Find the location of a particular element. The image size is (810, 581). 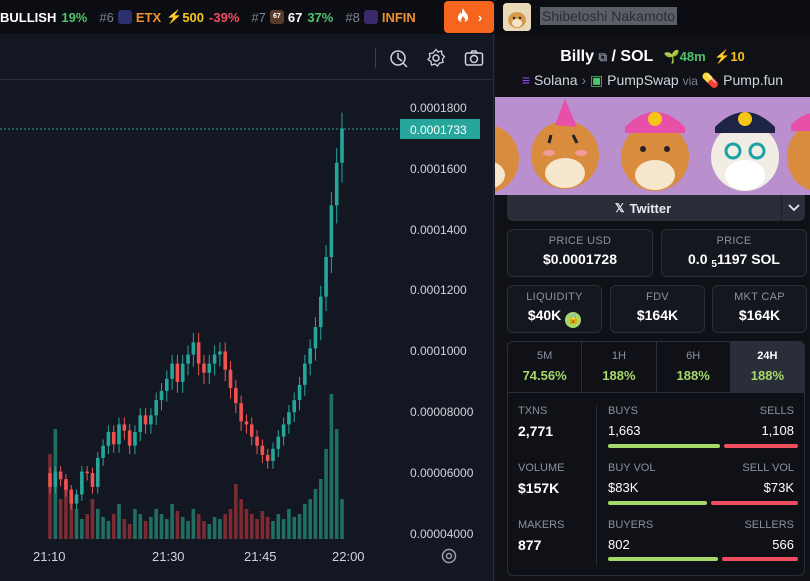

fdv-label: FDV is located at coordinates (657, 297).